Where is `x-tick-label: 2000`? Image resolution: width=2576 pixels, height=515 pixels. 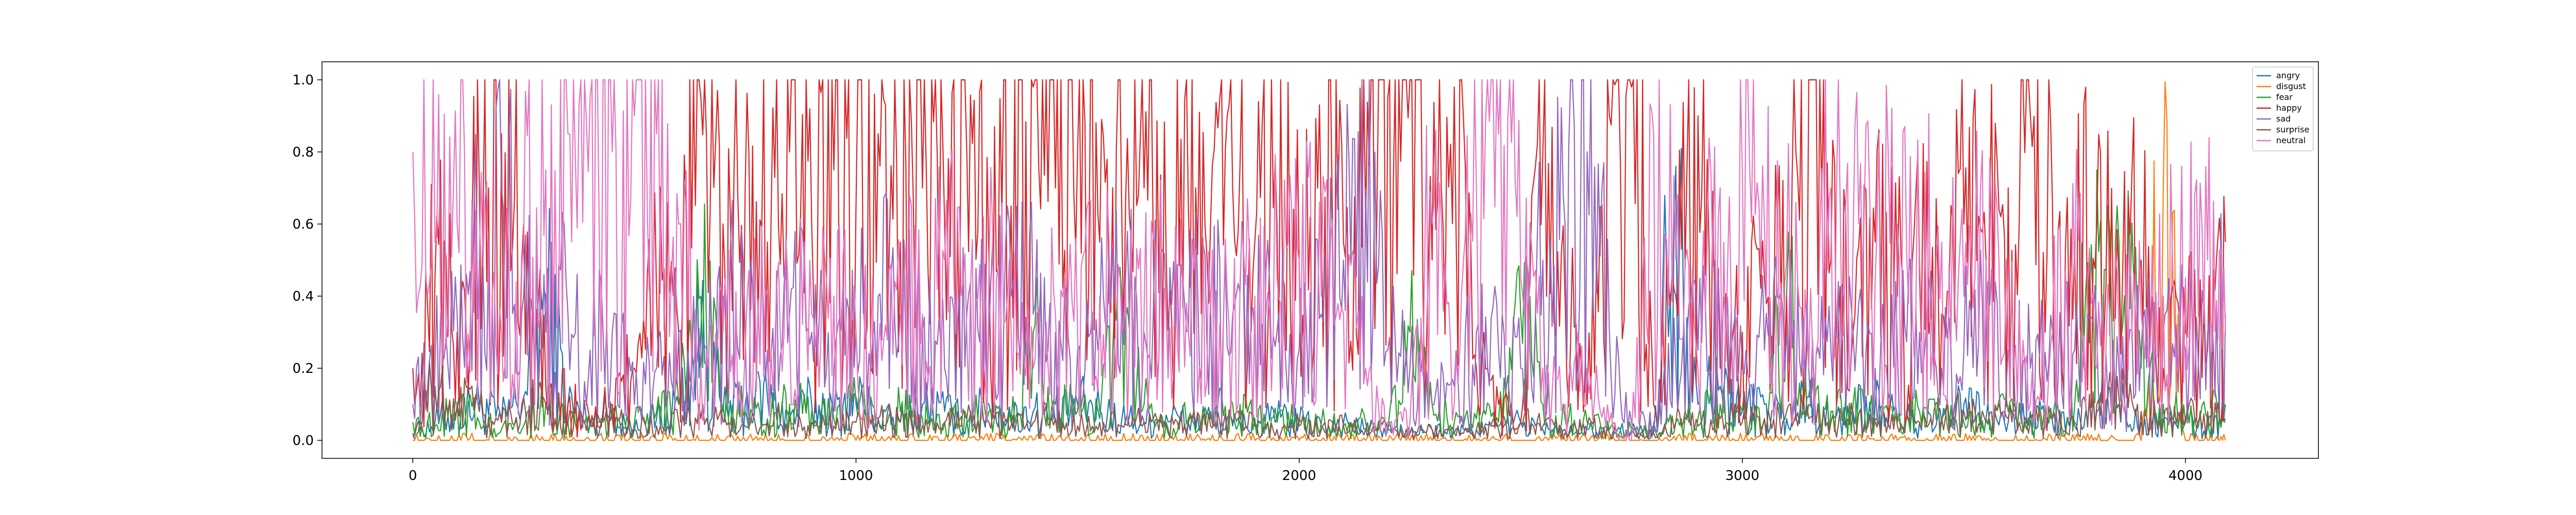
x-tick-label: 2000 is located at coordinates (1299, 476).